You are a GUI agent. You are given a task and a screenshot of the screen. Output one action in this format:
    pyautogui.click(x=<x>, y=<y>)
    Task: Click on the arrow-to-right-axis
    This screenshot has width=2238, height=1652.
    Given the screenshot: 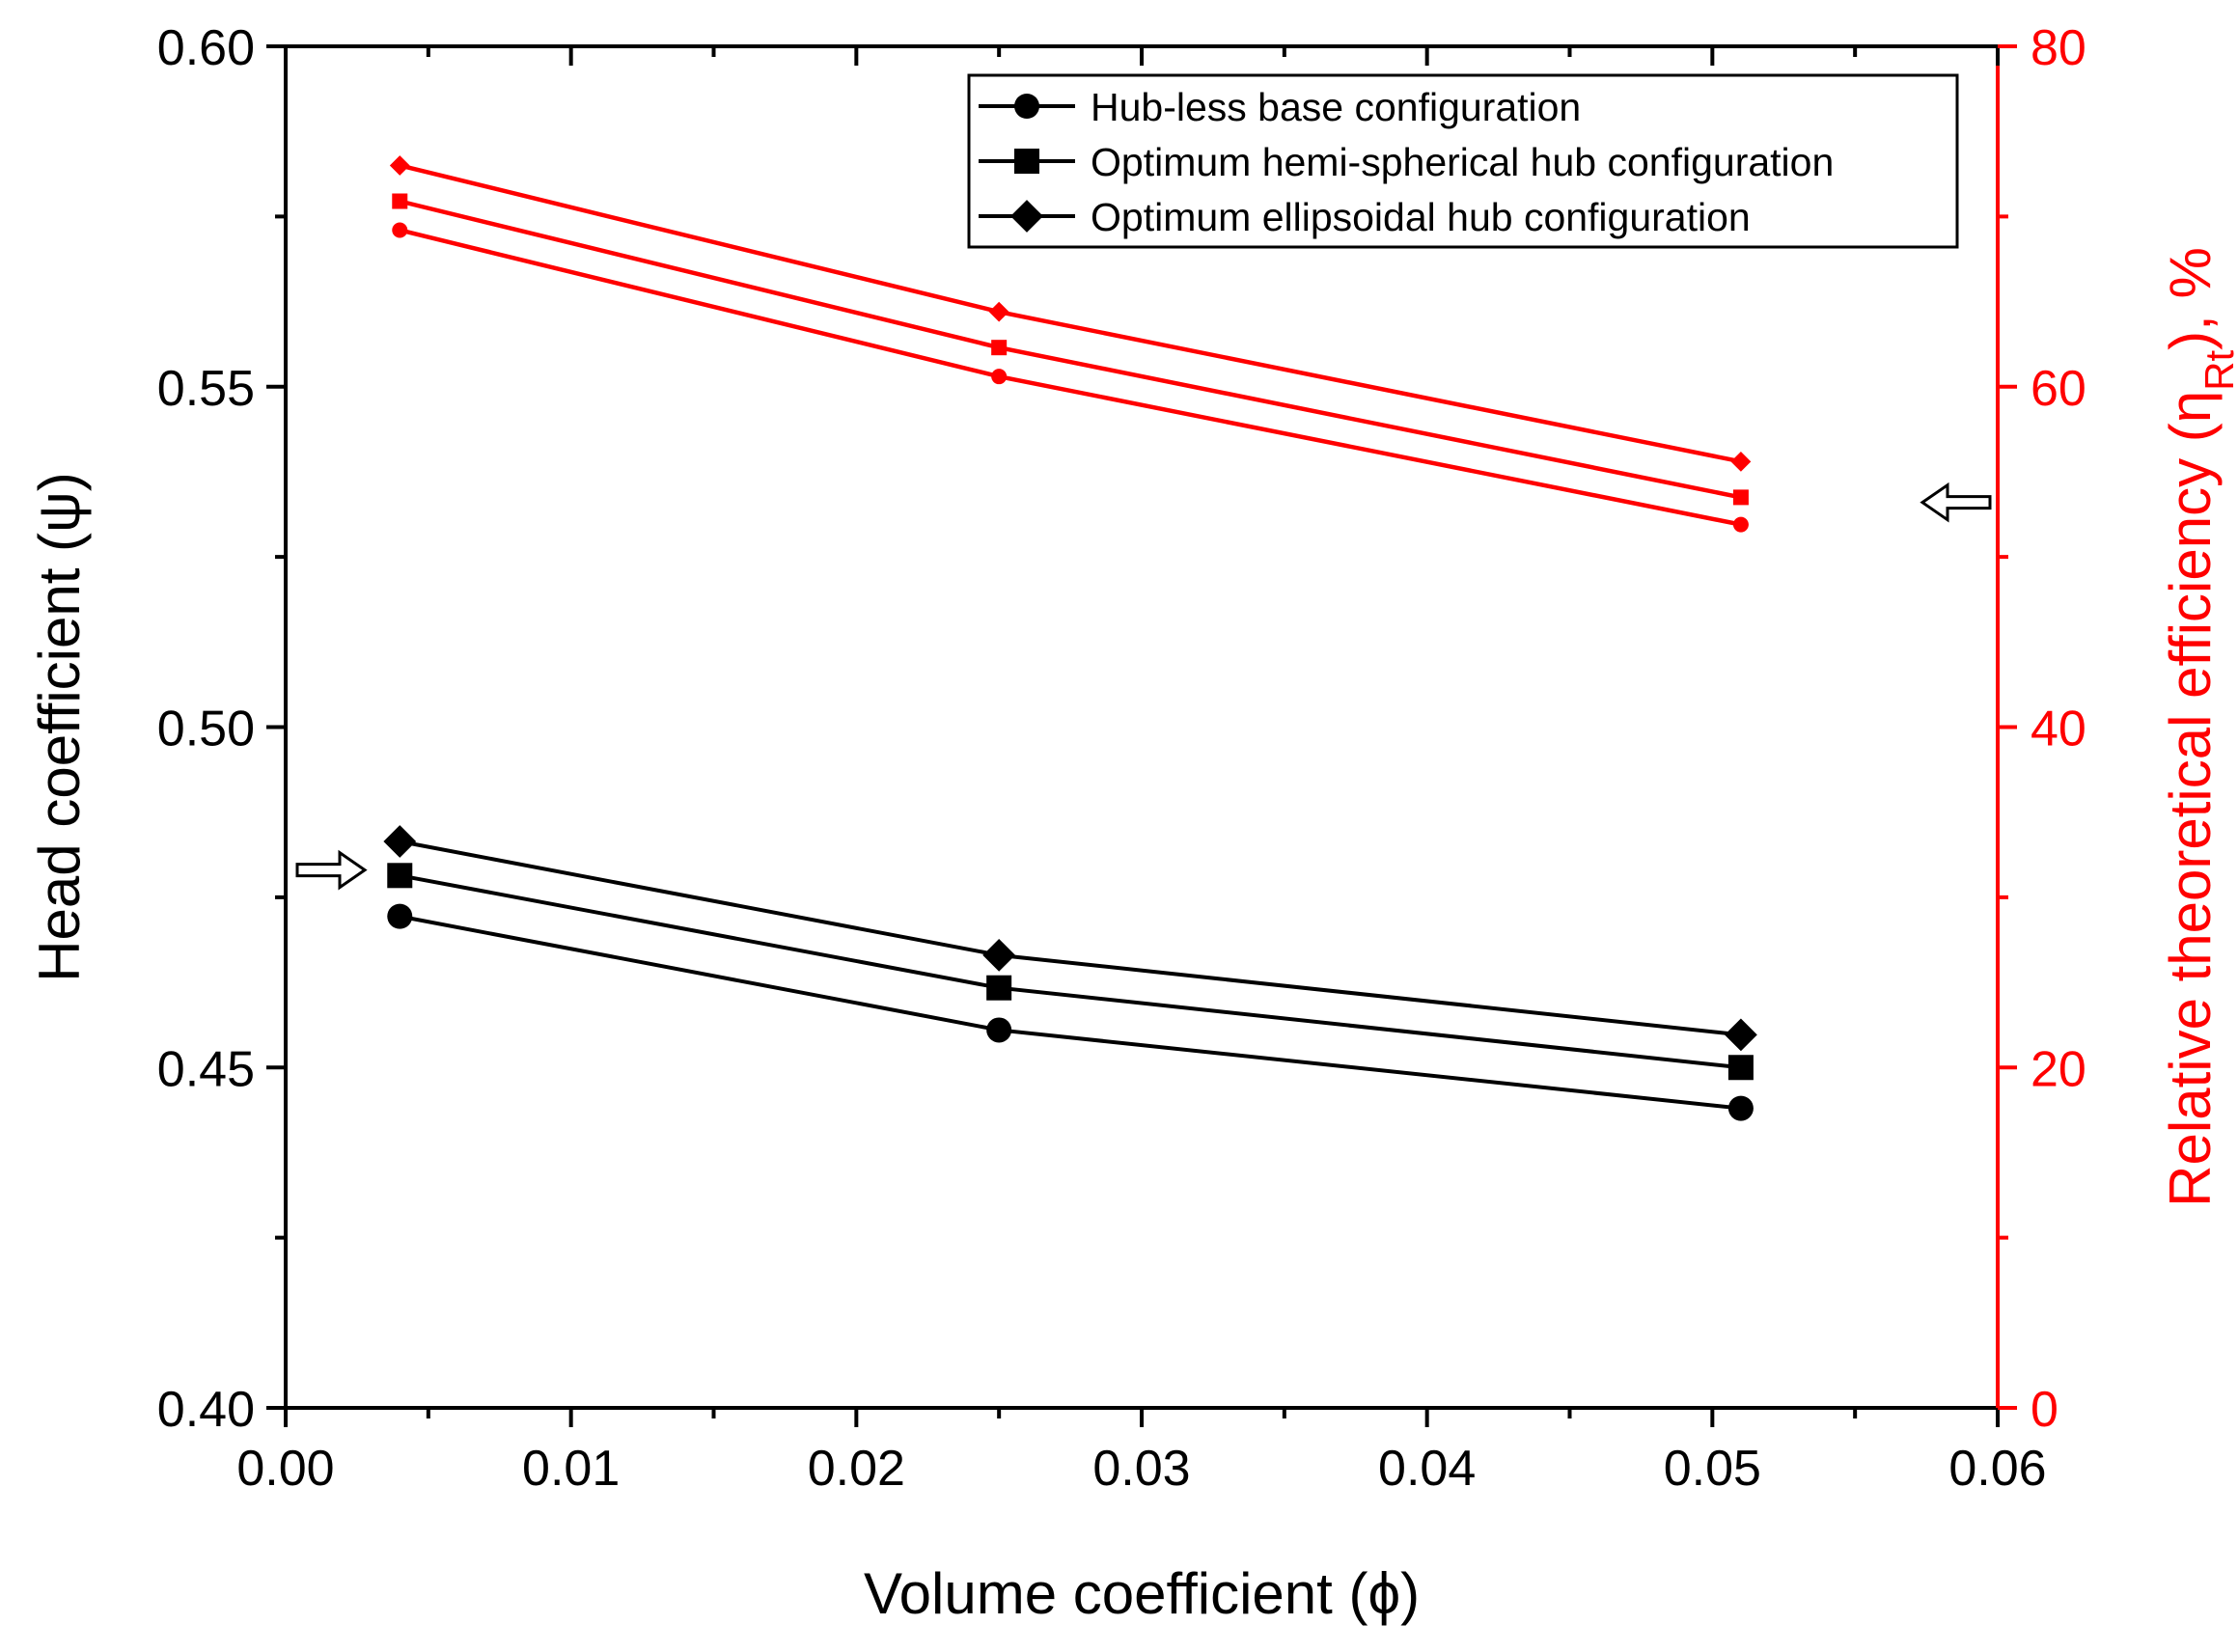 What is the action you would take?
    pyautogui.click(x=1956, y=502)
    